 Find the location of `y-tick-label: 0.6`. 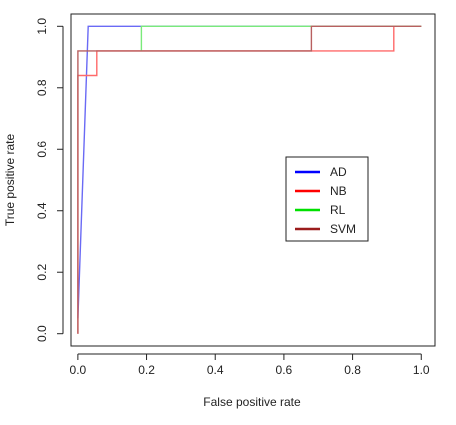

y-tick-label: 0.6 is located at coordinates (42, 149).